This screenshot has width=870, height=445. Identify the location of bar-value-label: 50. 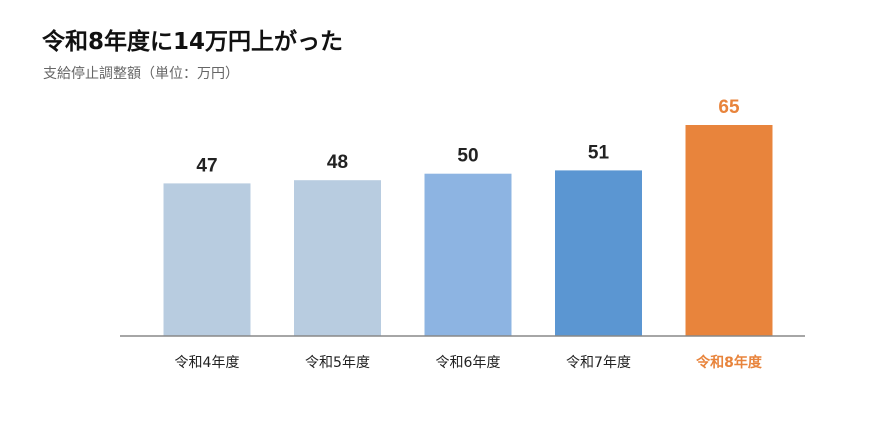
(467, 156).